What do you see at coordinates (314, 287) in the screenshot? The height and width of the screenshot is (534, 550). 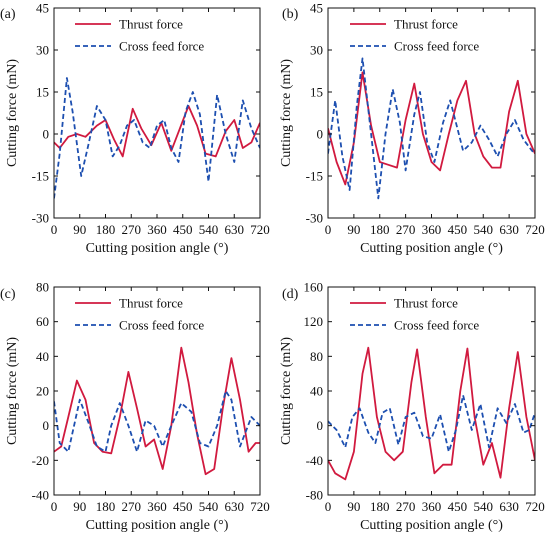 I see `y-tick-label: 160` at bounding box center [314, 287].